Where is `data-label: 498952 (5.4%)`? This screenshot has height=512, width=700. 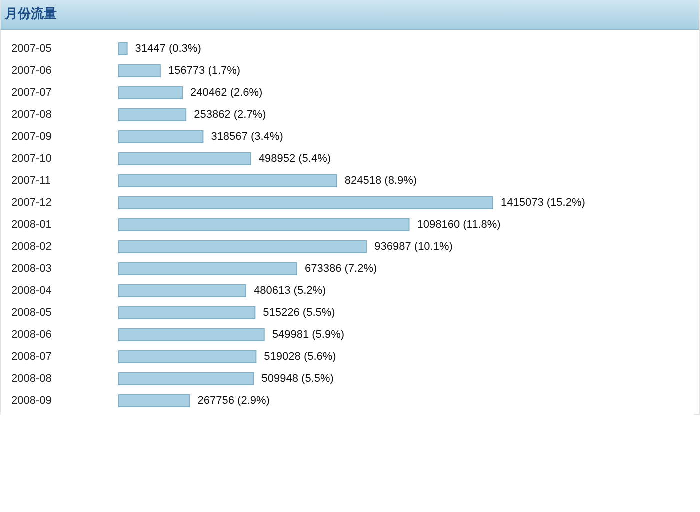
data-label: 498952 (5.4%) is located at coordinates (295, 159).